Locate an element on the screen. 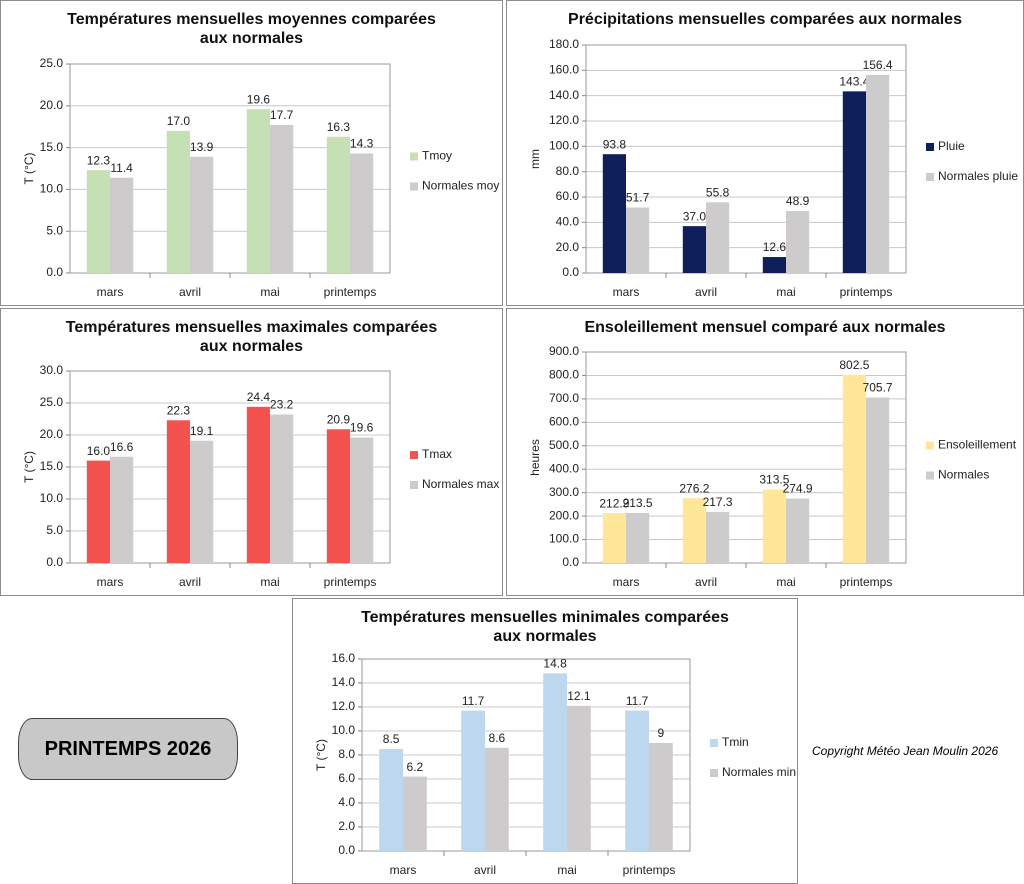 The width and height of the screenshot is (1024, 884). x-tick-label: printemps is located at coordinates (649, 870).